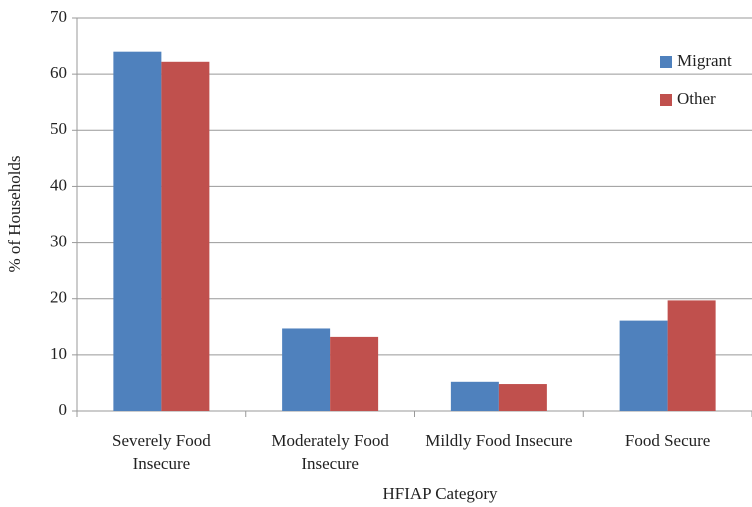 Image resolution: width=752 pixels, height=507 pixels. Describe the element at coordinates (63, 409) in the screenshot. I see `y-tick-label: 0` at that location.